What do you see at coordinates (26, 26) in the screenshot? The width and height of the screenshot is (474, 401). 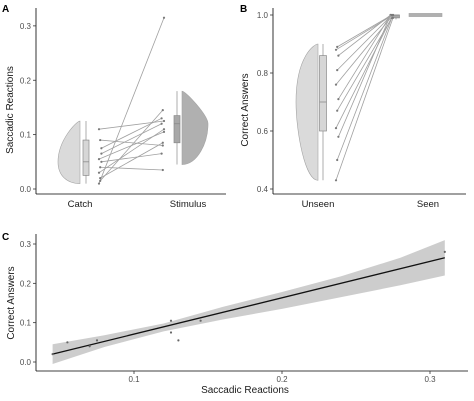 I see `panel-a-y-tick-label: 0.3` at bounding box center [26, 26].